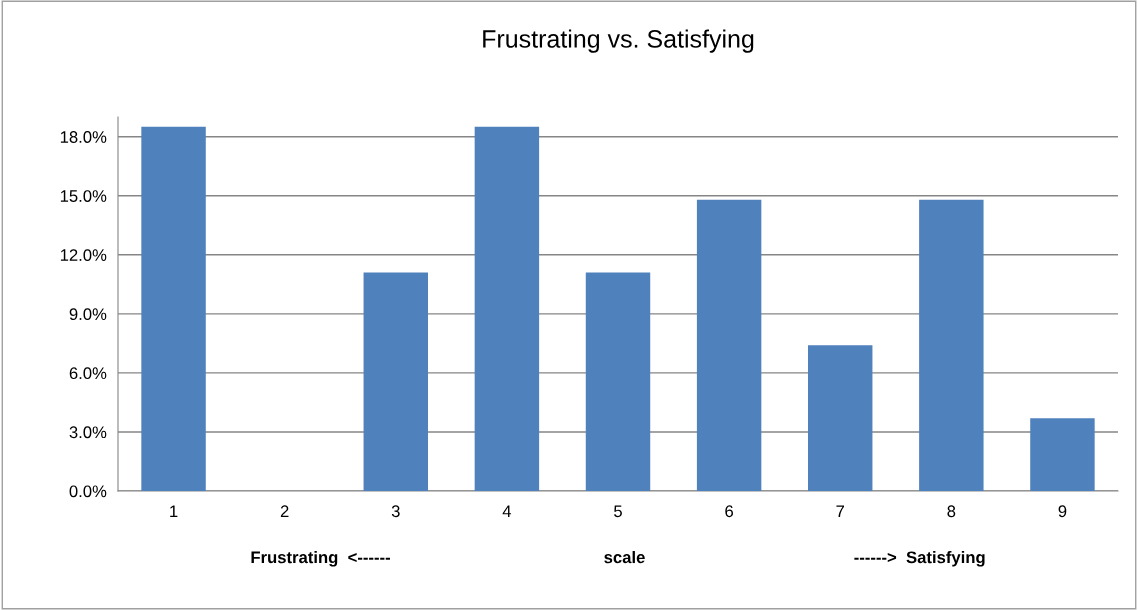 The height and width of the screenshot is (610, 1138). Describe the element at coordinates (88, 373) in the screenshot. I see `y-tick-label: 6.0%` at that location.